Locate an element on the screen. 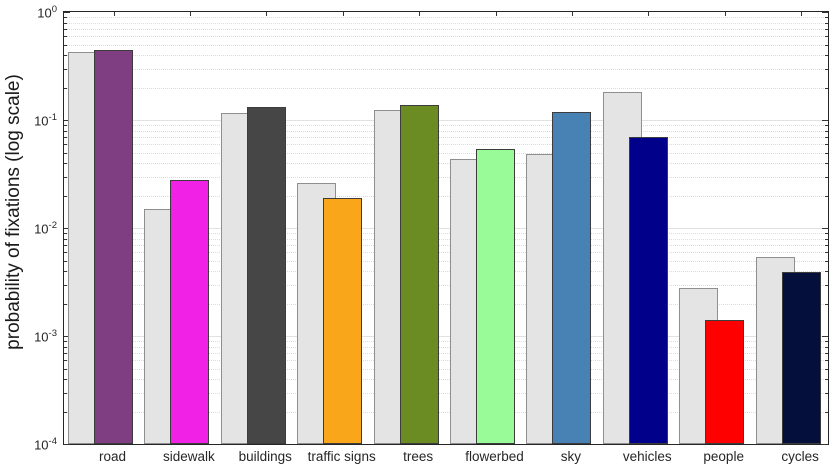  bar-sky-colored is located at coordinates (572, 277).